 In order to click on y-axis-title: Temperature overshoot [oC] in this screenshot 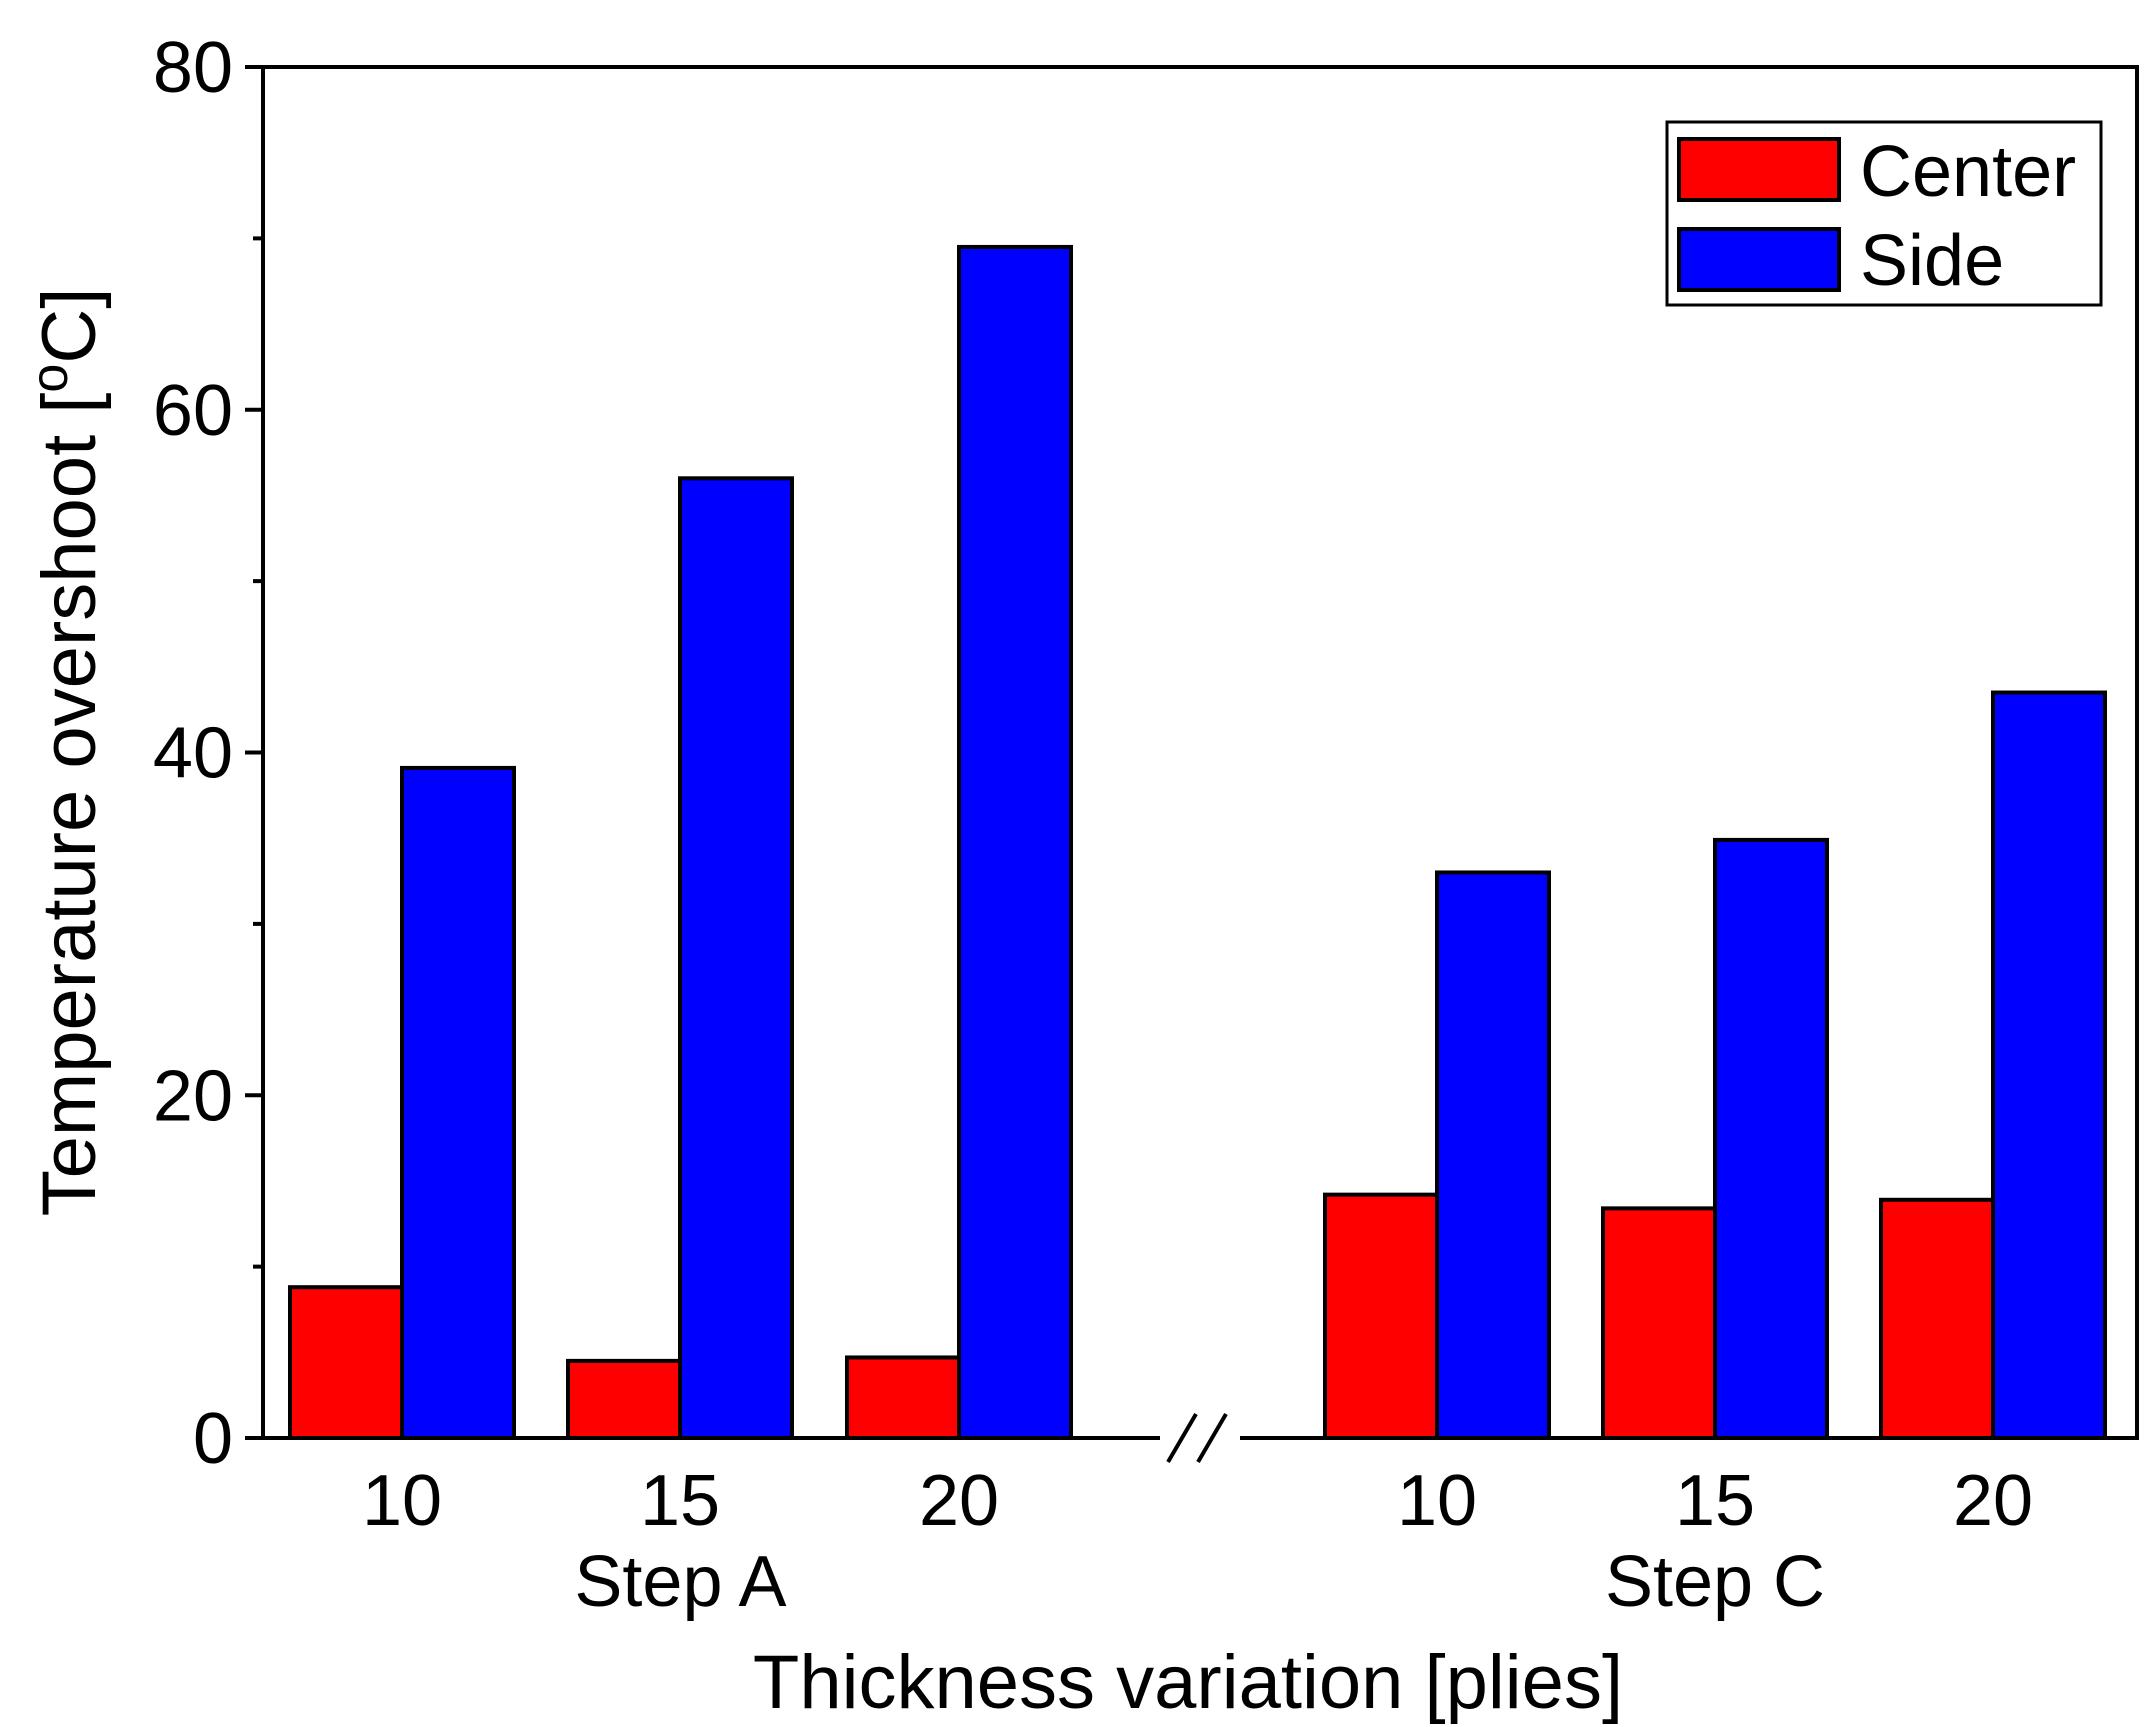, I will do `click(66, 752)`.